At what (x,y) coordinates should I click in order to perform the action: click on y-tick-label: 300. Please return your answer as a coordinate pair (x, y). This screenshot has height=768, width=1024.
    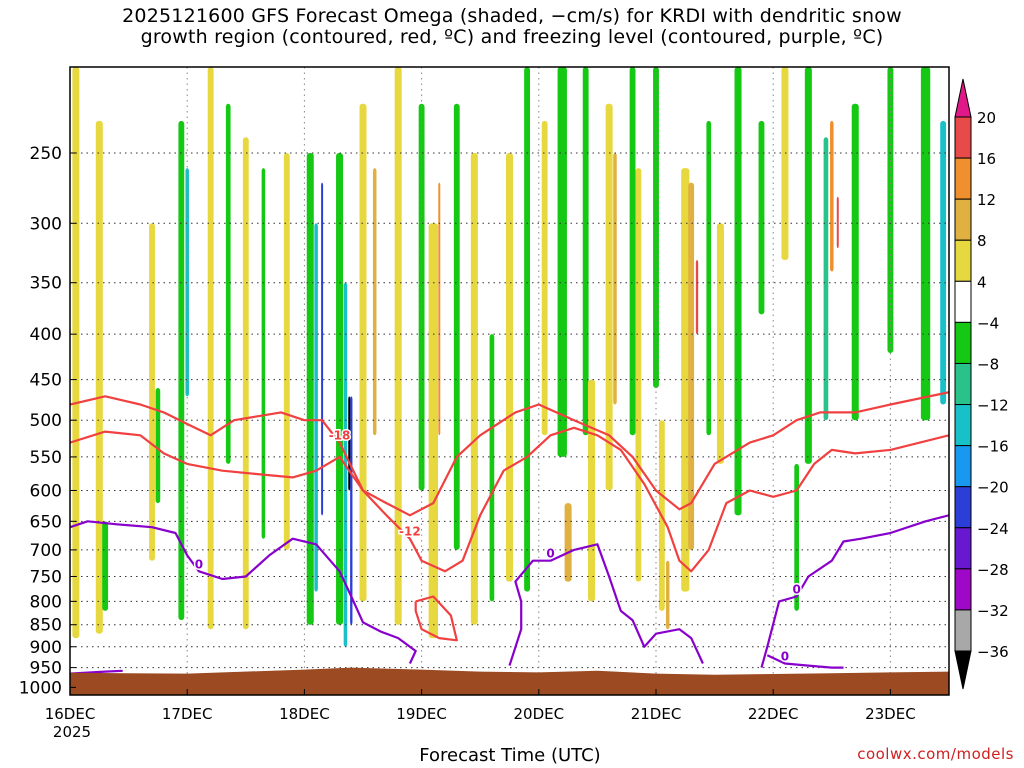
    Looking at the image, I should click on (46, 224).